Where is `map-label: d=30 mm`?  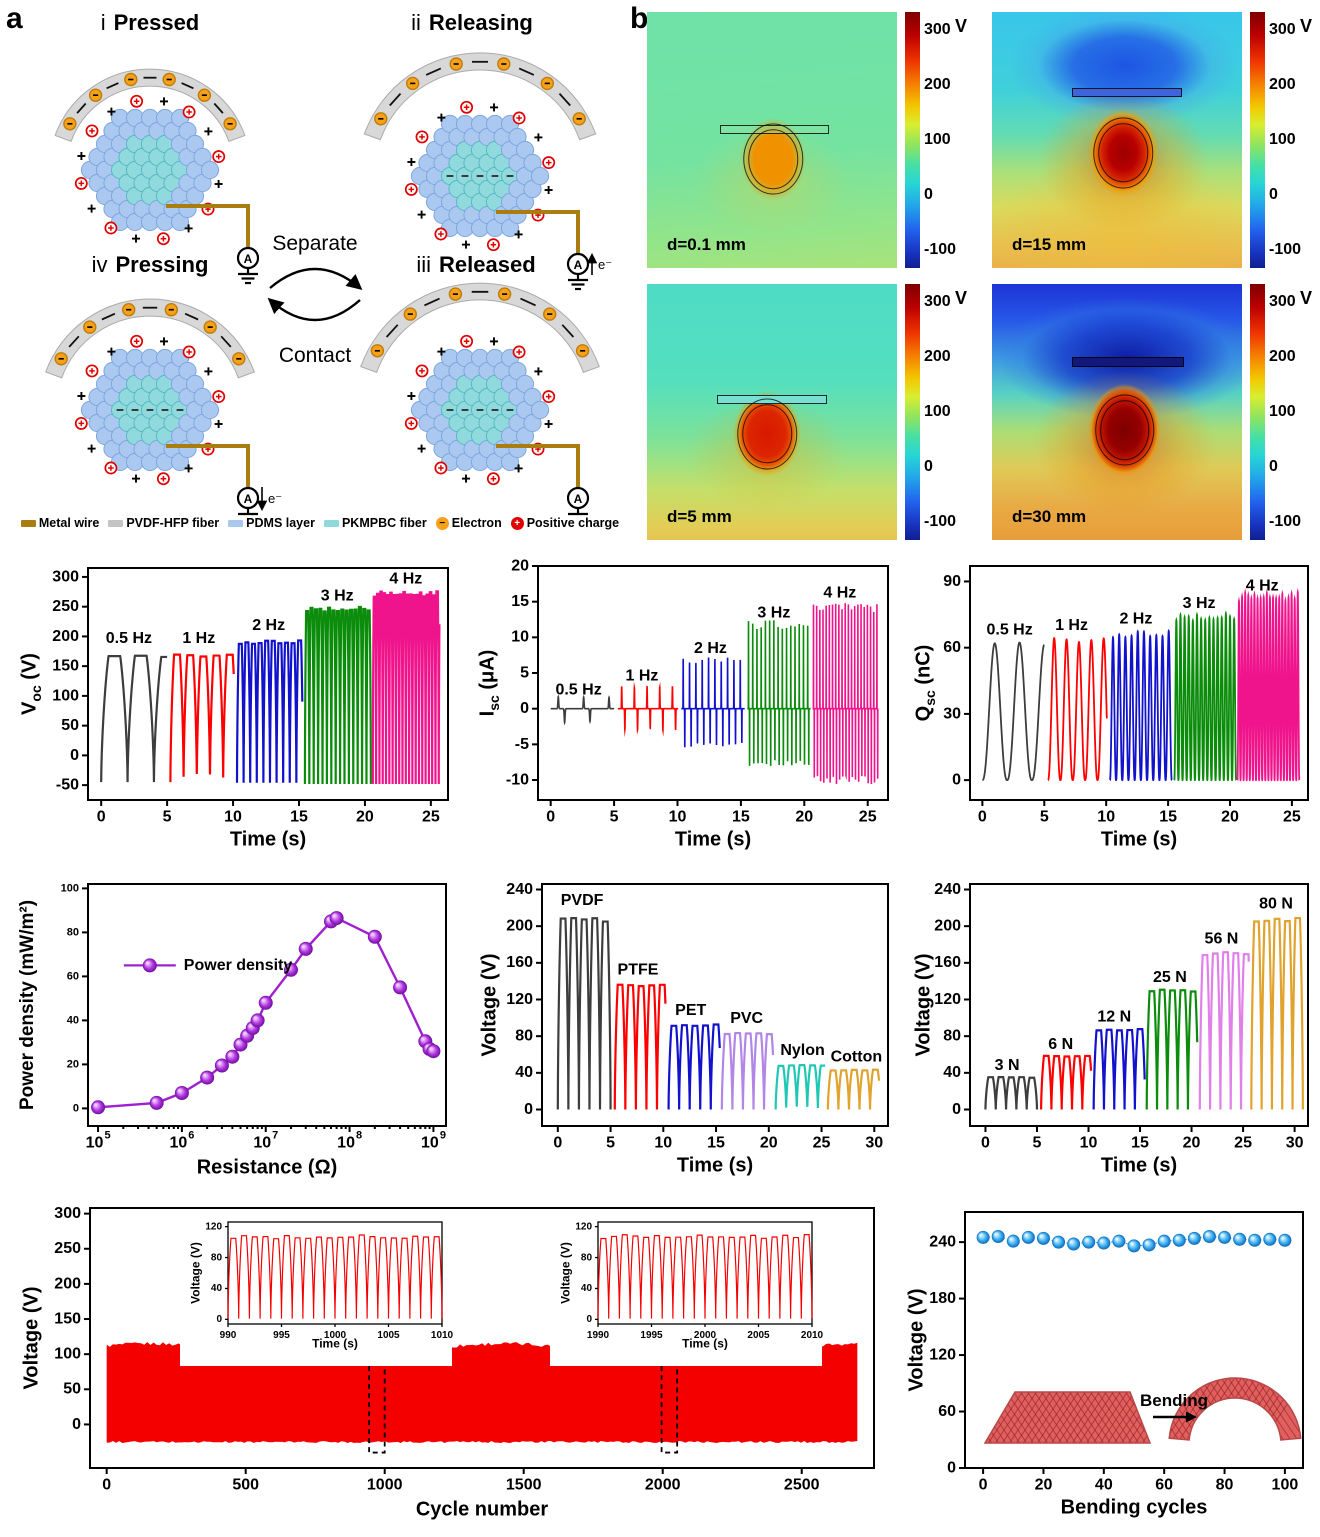
map-label: d=30 mm is located at coordinates (1049, 517).